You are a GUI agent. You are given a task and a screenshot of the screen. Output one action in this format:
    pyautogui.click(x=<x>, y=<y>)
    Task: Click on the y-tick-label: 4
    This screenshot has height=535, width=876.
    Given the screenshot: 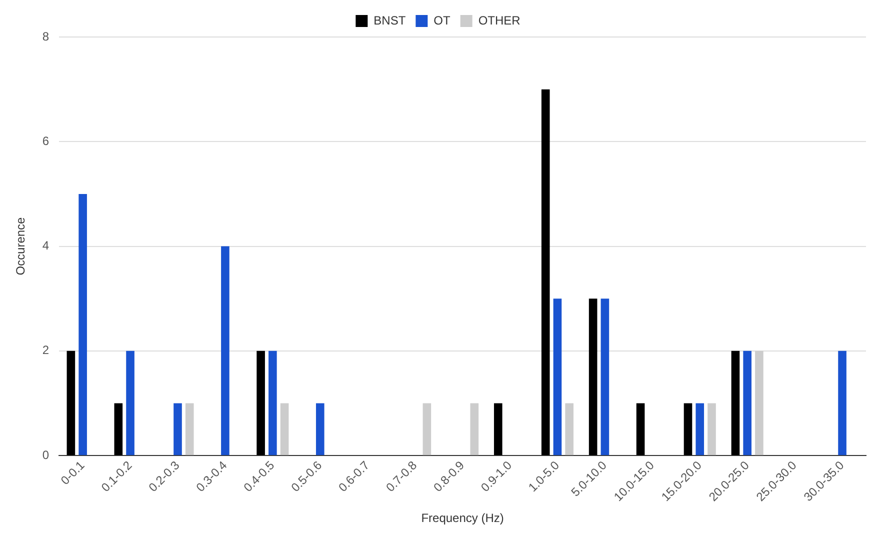 What is the action you would take?
    pyautogui.click(x=46, y=245)
    